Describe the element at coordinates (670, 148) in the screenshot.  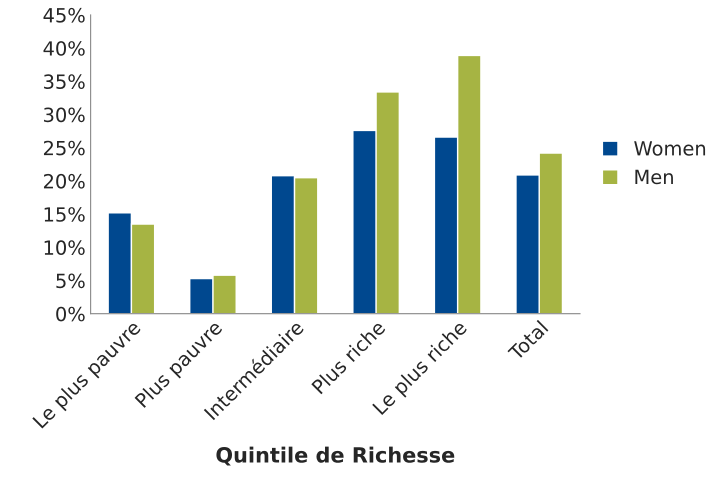
I see `legend-label: Women` at that location.